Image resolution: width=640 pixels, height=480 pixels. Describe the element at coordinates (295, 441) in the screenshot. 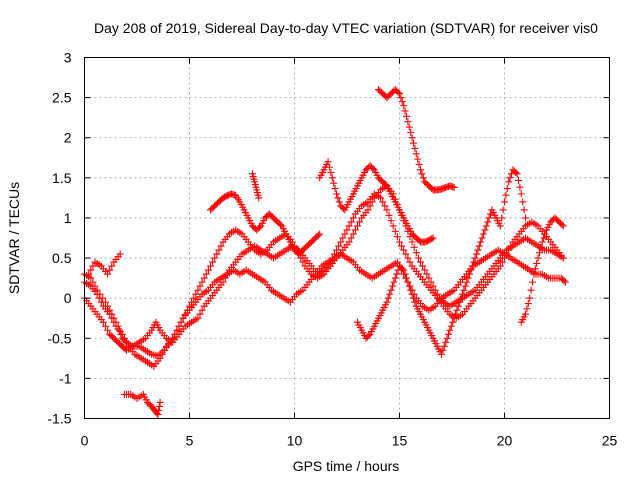

I see `x-tick-label: 10` at that location.